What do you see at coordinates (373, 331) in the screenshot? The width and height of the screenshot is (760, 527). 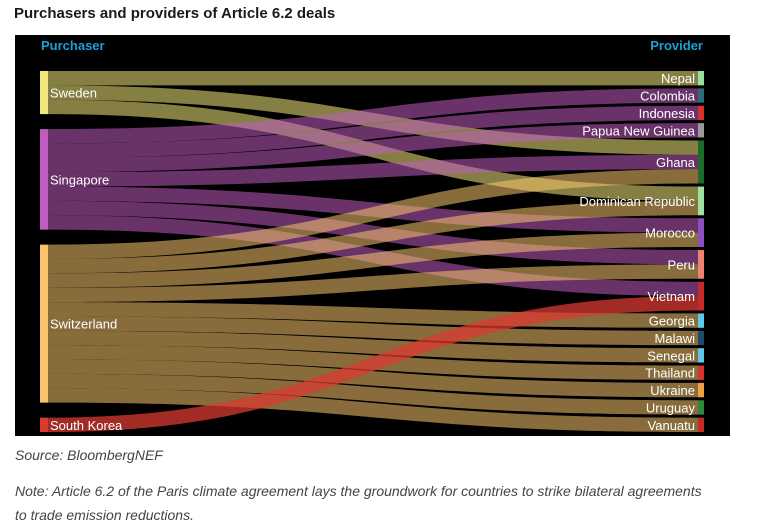 I see `flow-switzerland-to-malawi` at bounding box center [373, 331].